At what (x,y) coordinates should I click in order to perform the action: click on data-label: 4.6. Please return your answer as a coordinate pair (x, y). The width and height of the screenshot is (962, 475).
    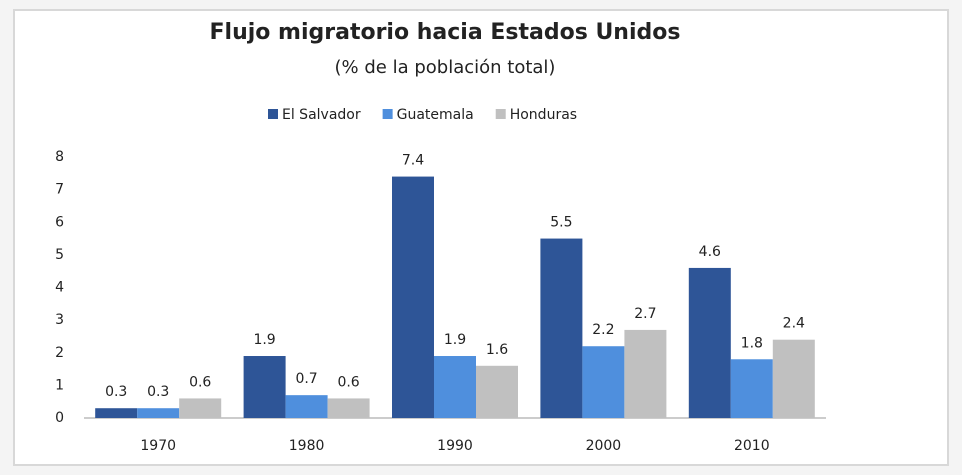
    Looking at the image, I should click on (710, 252).